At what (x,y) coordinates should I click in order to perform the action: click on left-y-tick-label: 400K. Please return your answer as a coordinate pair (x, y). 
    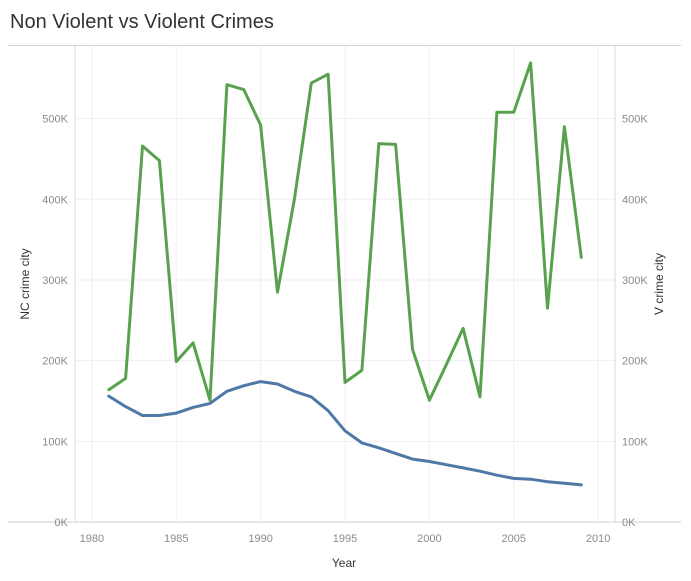
    Looking at the image, I should click on (55, 200).